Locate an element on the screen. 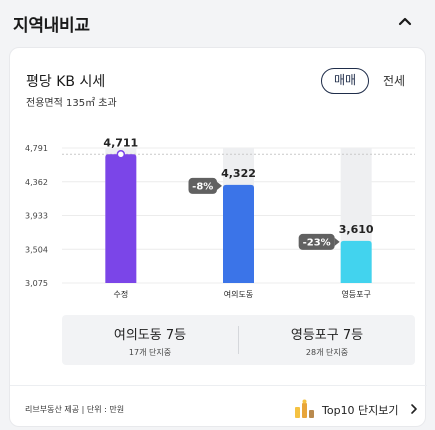 Image resolution: width=435 pixels, height=430 pixels. chevron-up-icon is located at coordinates (405, 21).